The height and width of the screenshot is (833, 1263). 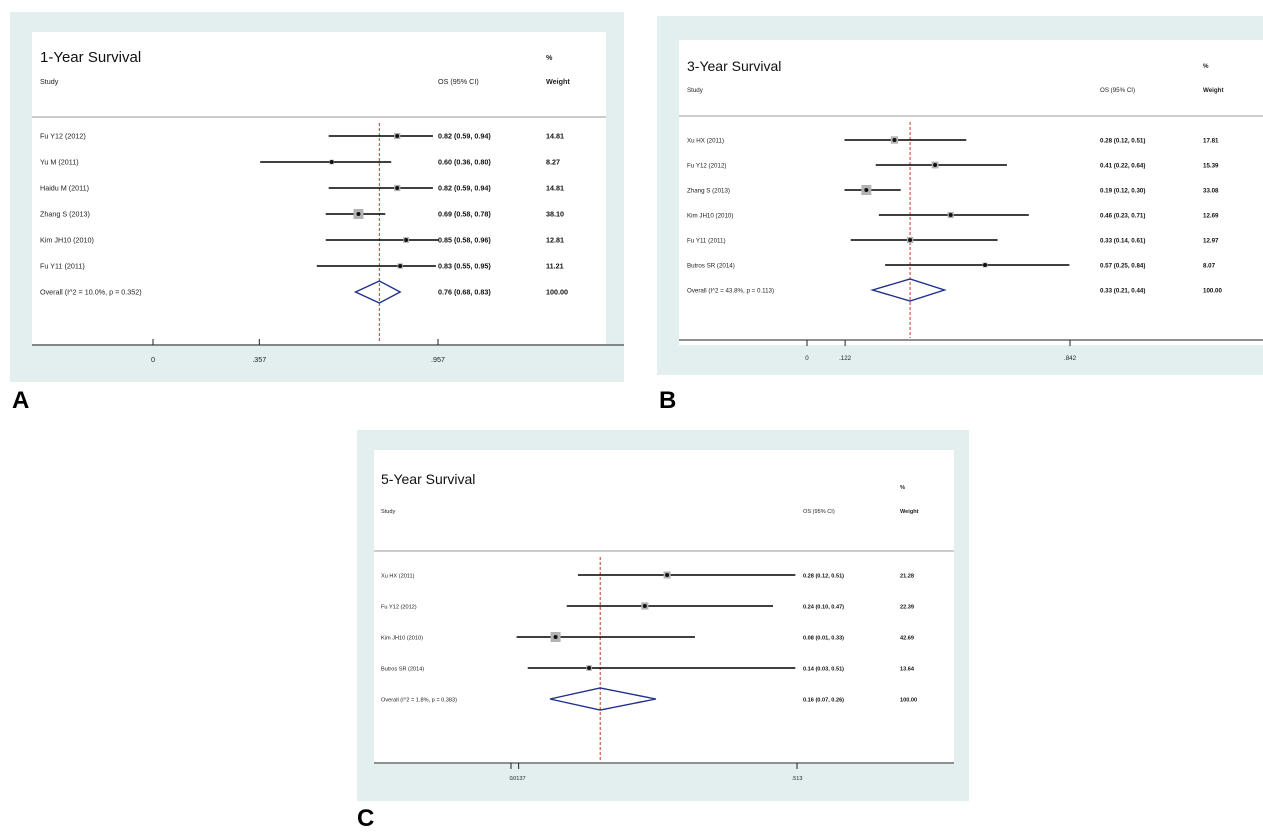 What do you see at coordinates (1211, 141) in the screenshot?
I see `weight-text: 17.81` at bounding box center [1211, 141].